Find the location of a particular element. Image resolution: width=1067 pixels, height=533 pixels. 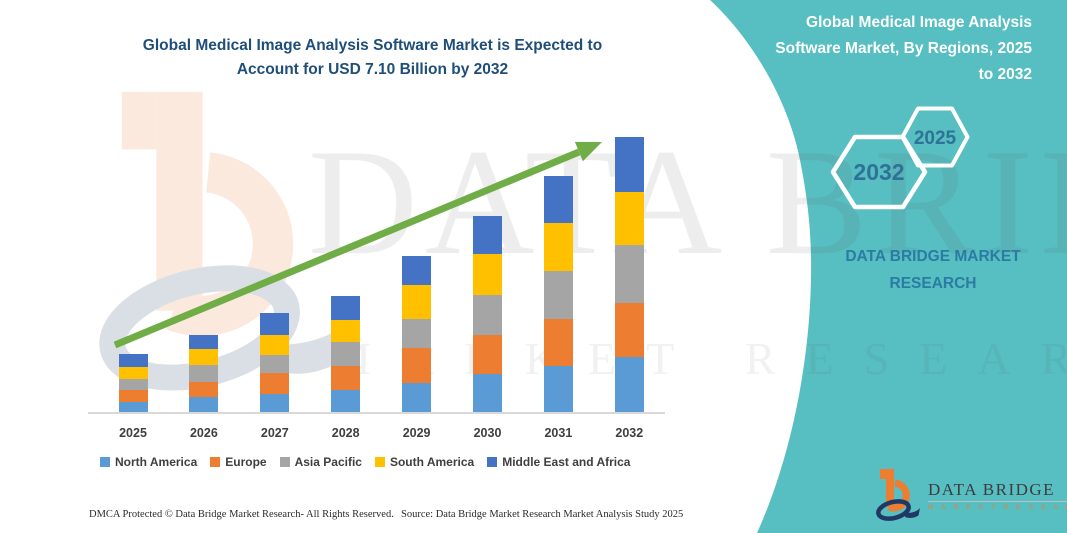

x-axis-label-2026: 2026 is located at coordinates (203, 433).